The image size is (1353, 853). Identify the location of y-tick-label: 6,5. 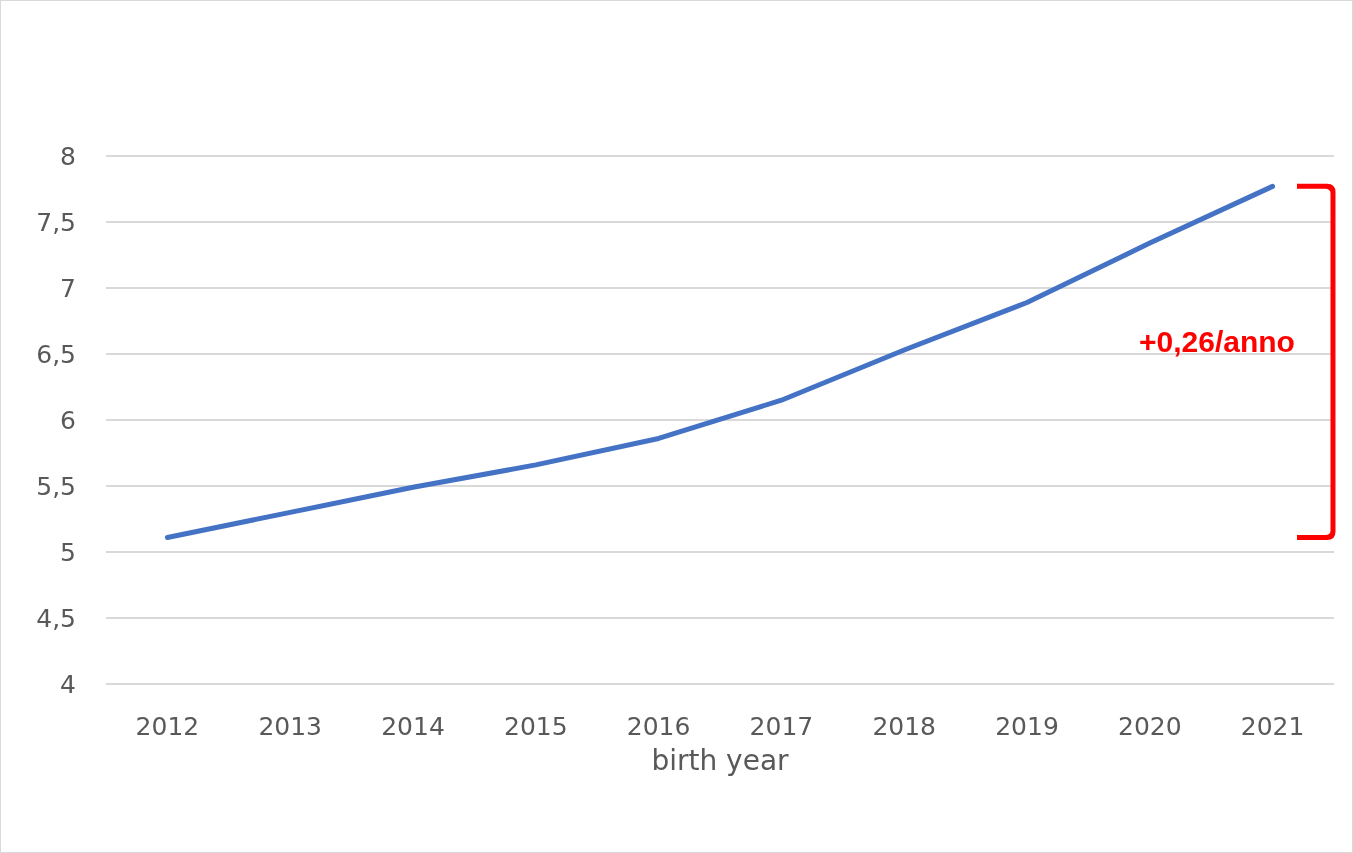
(56, 354).